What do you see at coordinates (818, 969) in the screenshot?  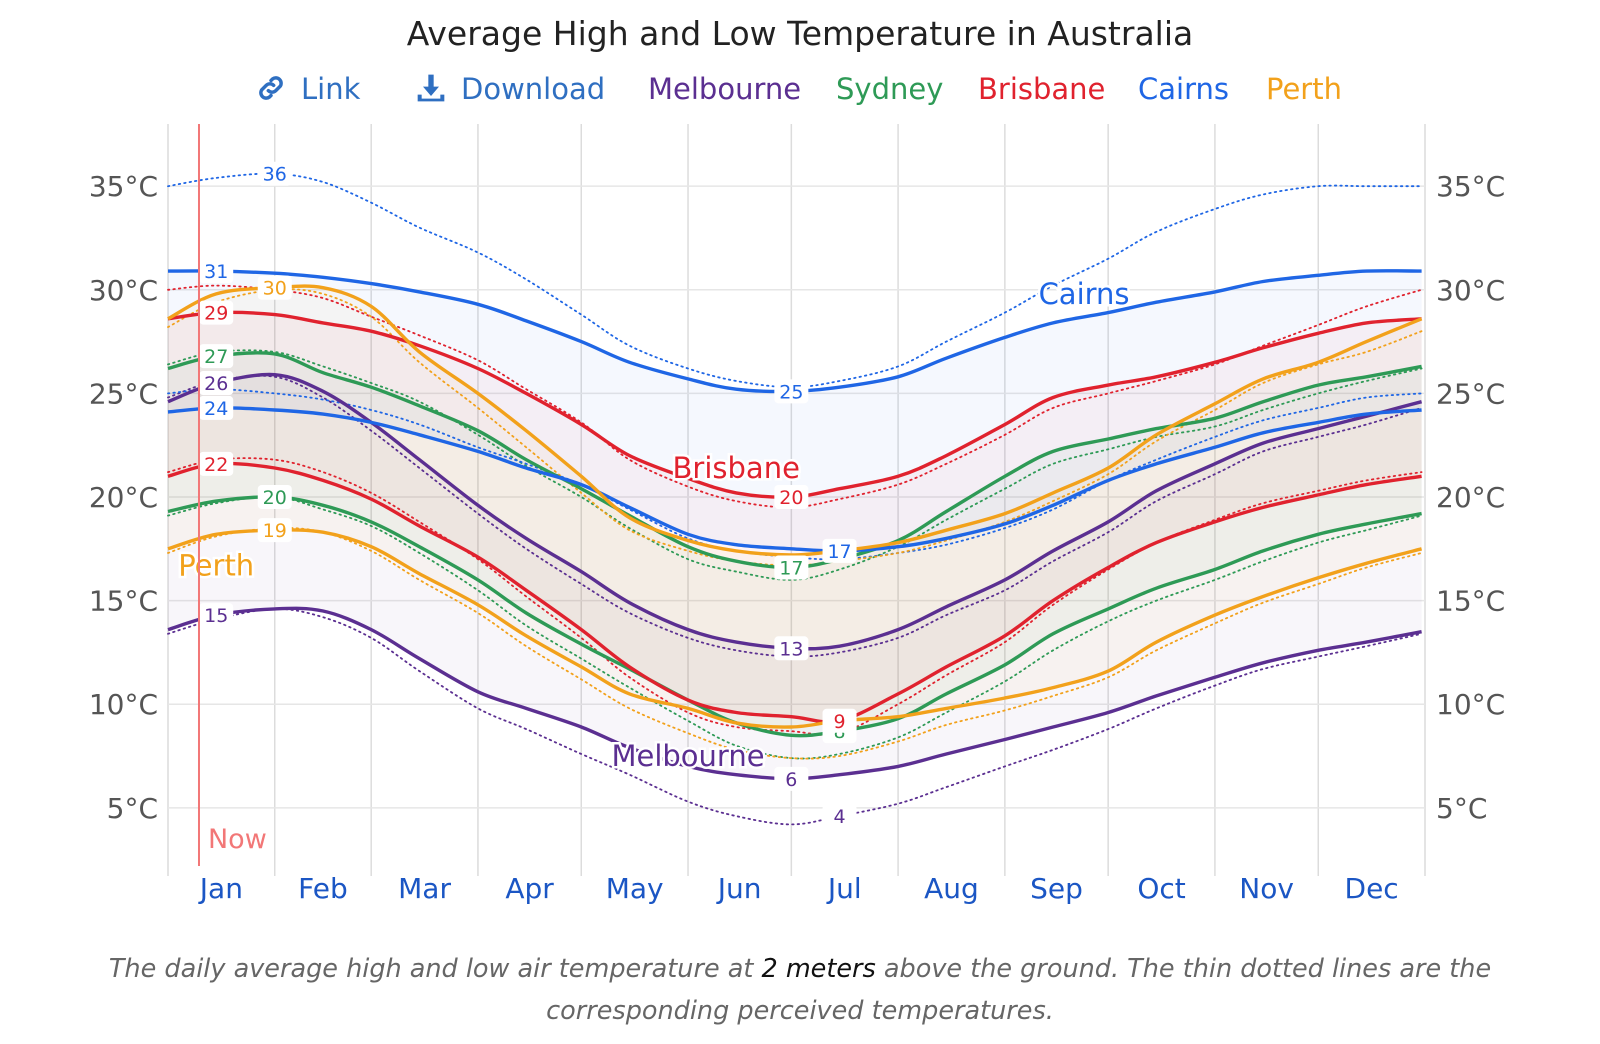 I see `caption-emphasis: 2 meters` at bounding box center [818, 969].